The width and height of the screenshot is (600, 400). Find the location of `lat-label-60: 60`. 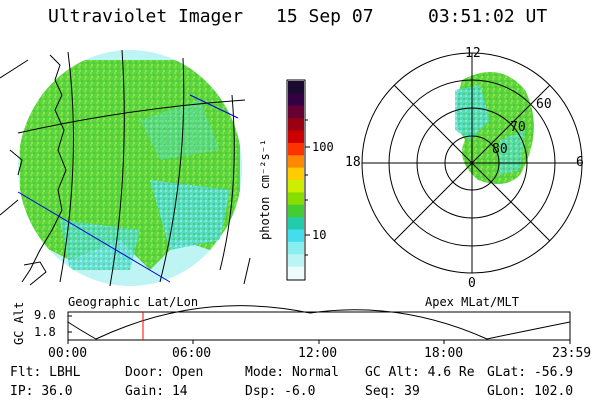

lat-label-60: 60 is located at coordinates (544, 104).